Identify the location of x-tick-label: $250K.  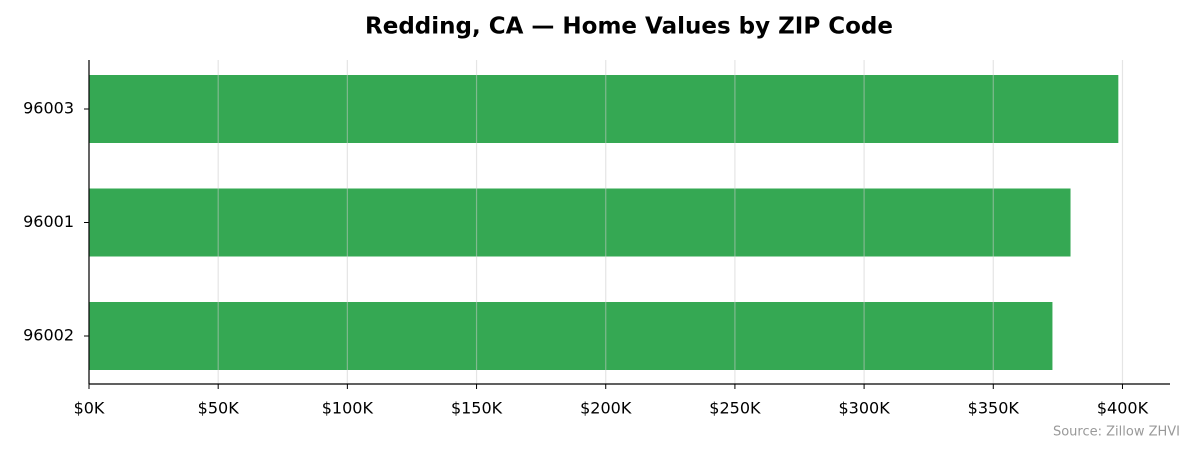
(735, 408).